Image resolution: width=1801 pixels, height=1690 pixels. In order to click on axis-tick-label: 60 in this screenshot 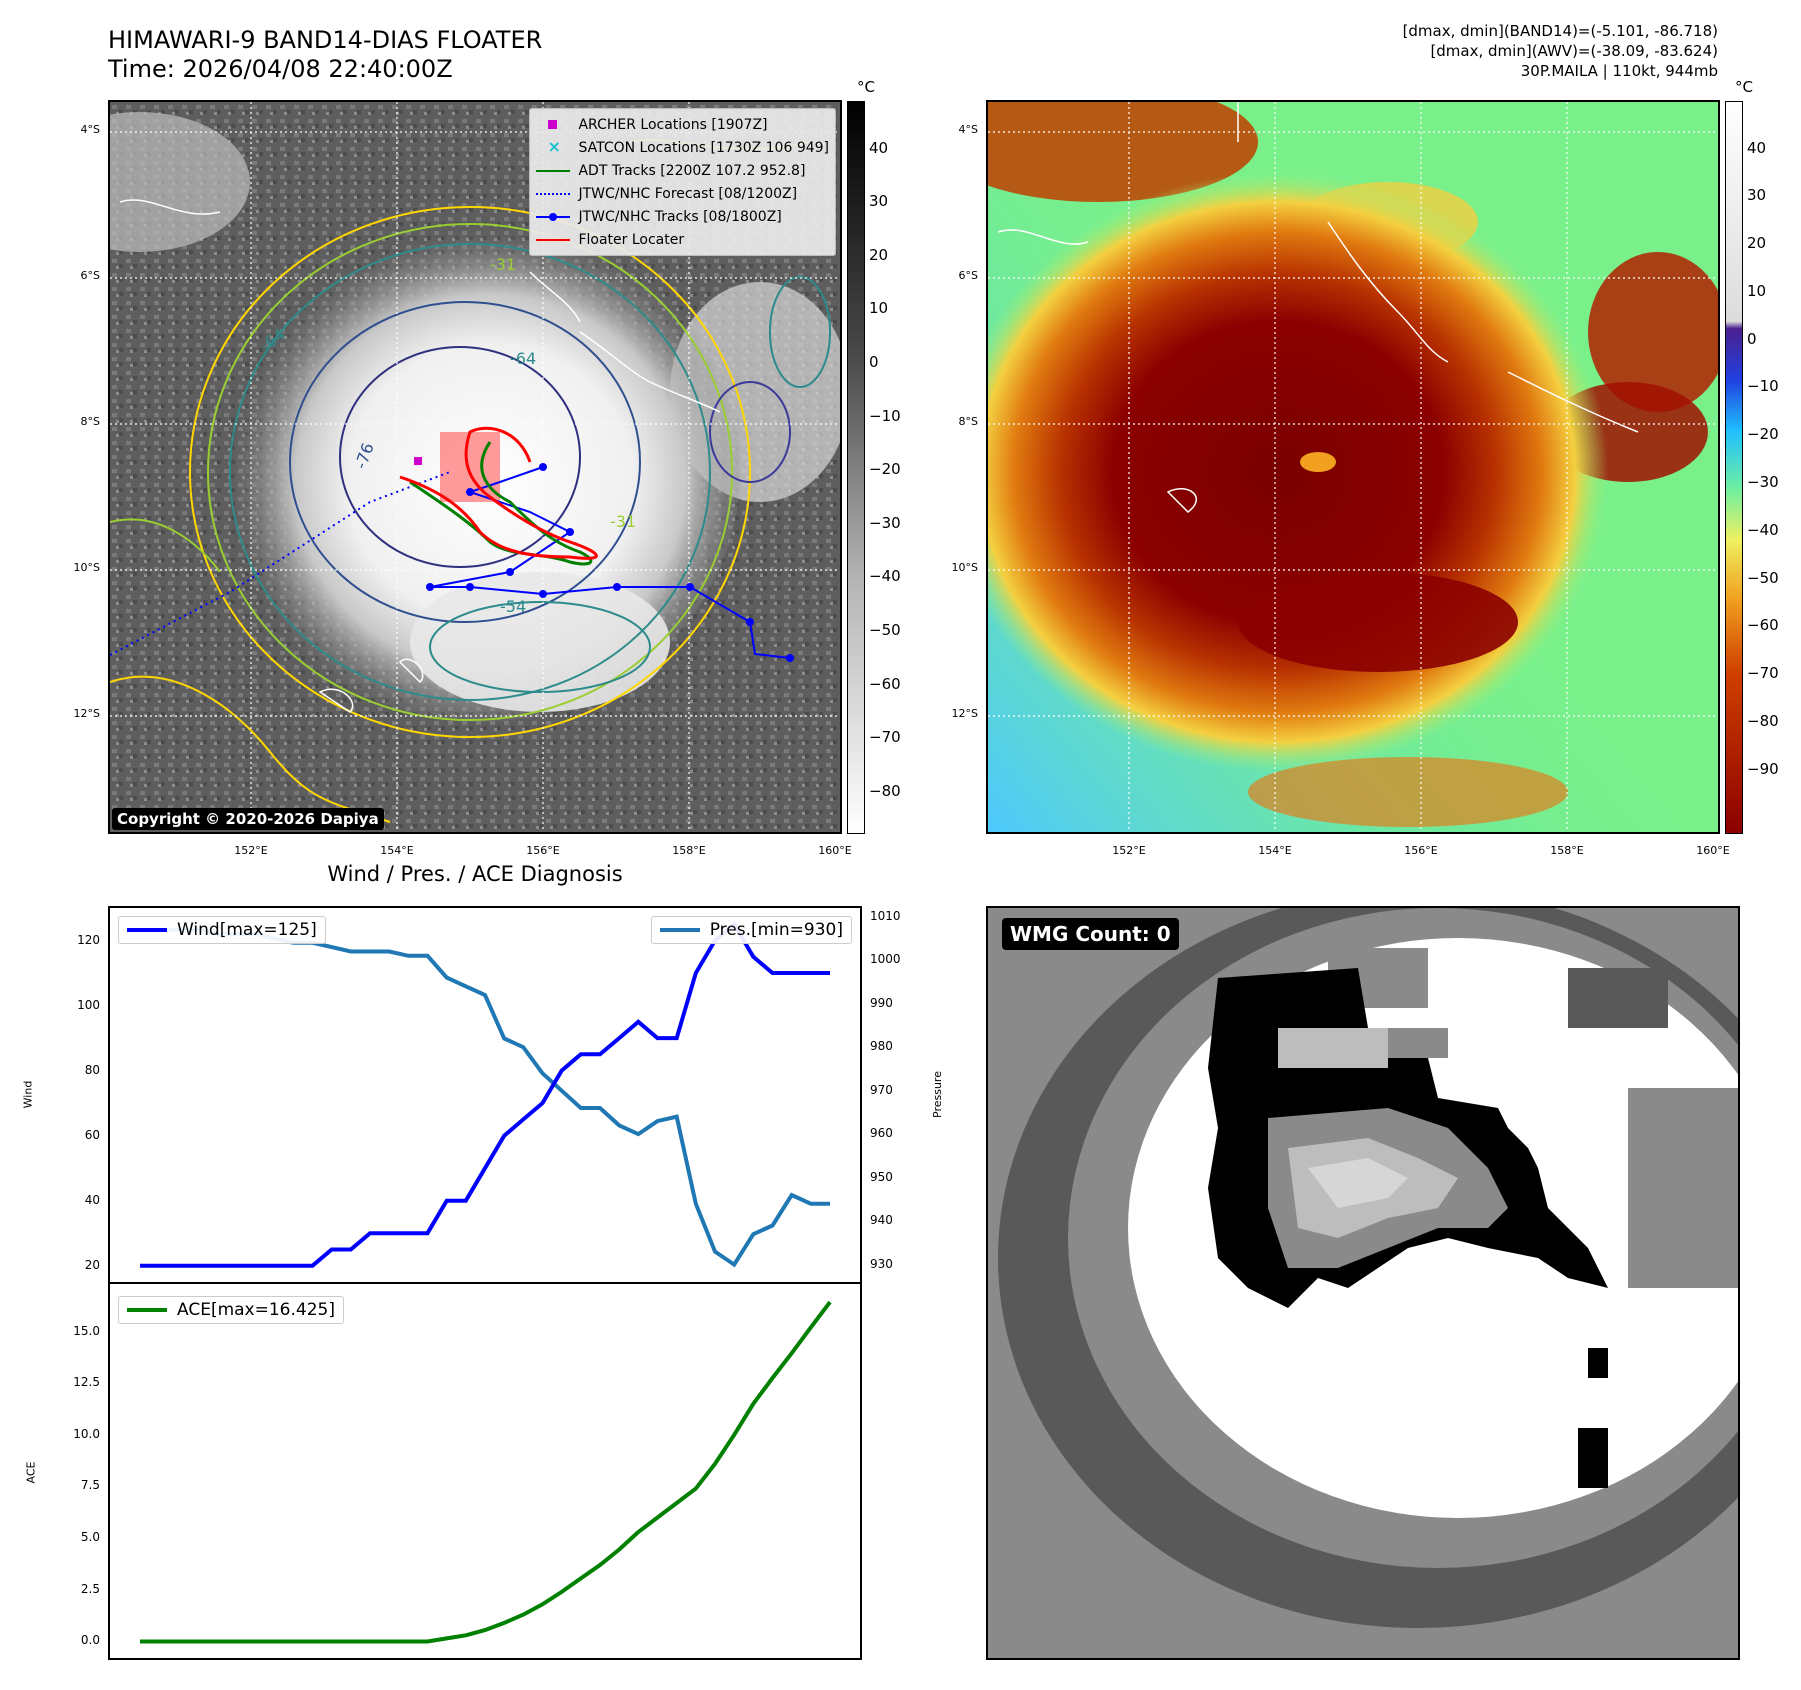, I will do `click(92, 1134)`.